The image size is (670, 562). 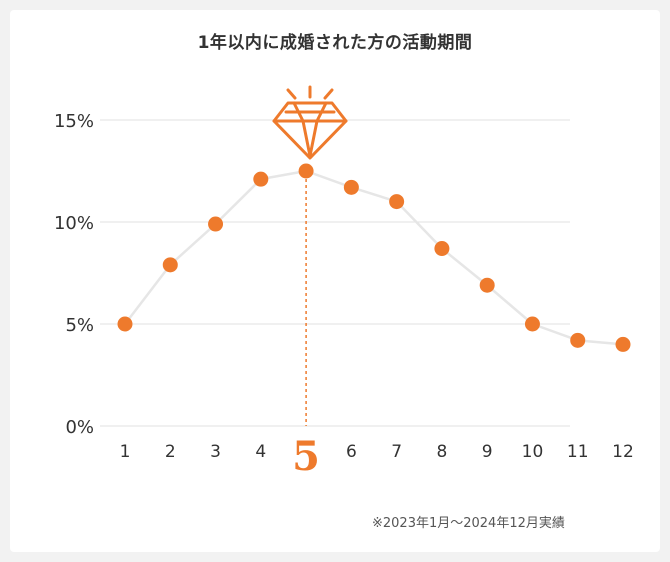 I want to click on chart-title: 1年以内に成婚された方の活動期間, so click(x=335, y=43).